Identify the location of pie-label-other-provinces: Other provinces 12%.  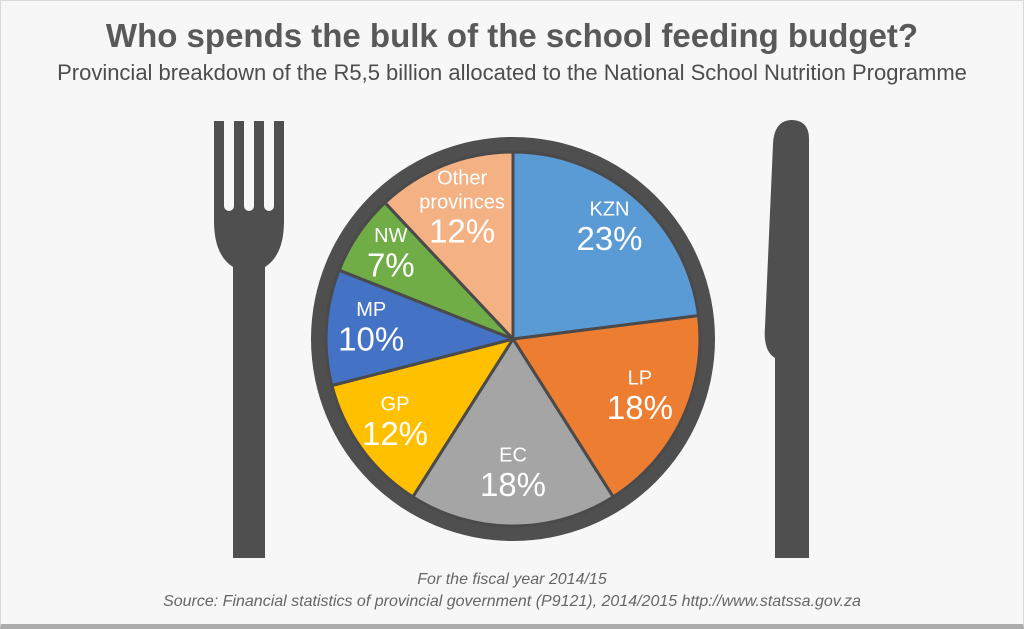
(462, 208).